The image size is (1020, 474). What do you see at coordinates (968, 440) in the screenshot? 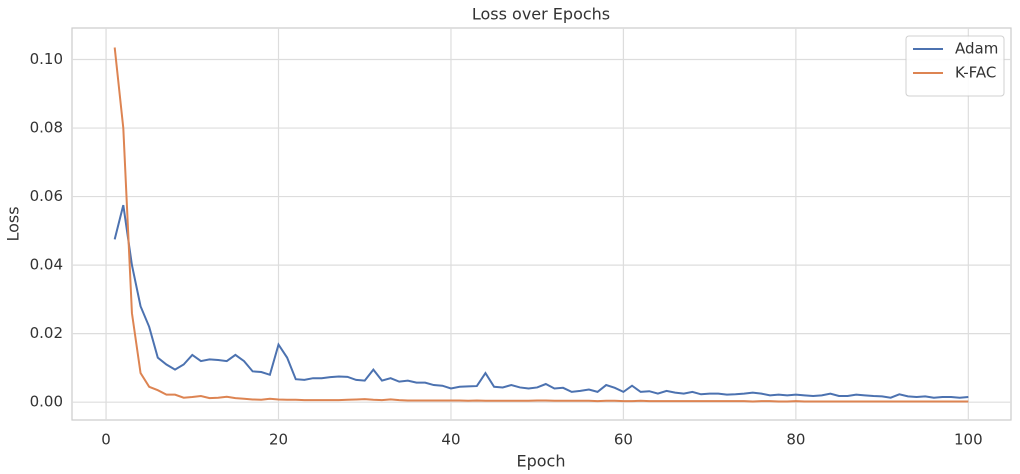
I see `x-tick-label: 100` at bounding box center [968, 440].